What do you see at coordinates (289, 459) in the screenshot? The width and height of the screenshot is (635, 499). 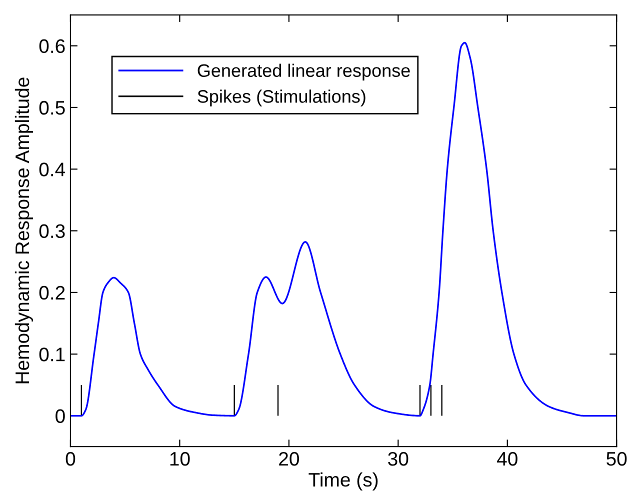 I see `x-tick-label: 20` at bounding box center [289, 459].